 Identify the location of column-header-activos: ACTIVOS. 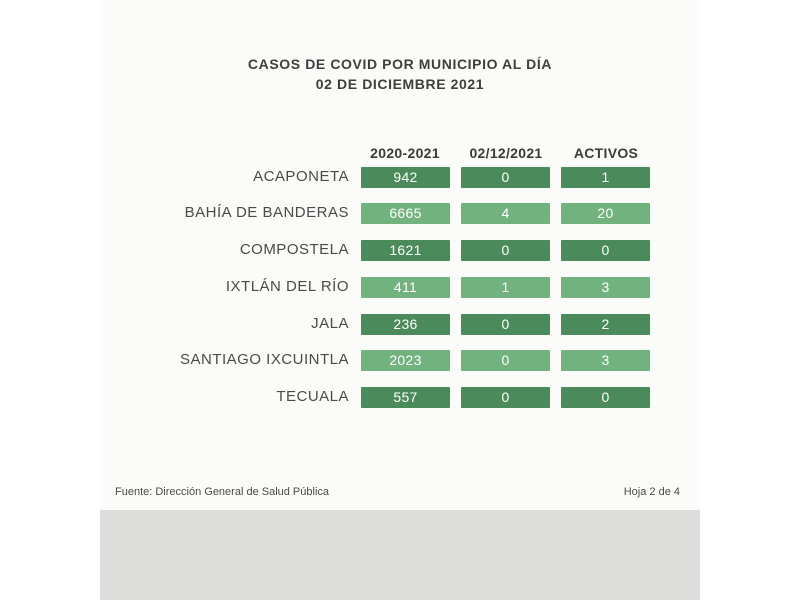
(606, 153).